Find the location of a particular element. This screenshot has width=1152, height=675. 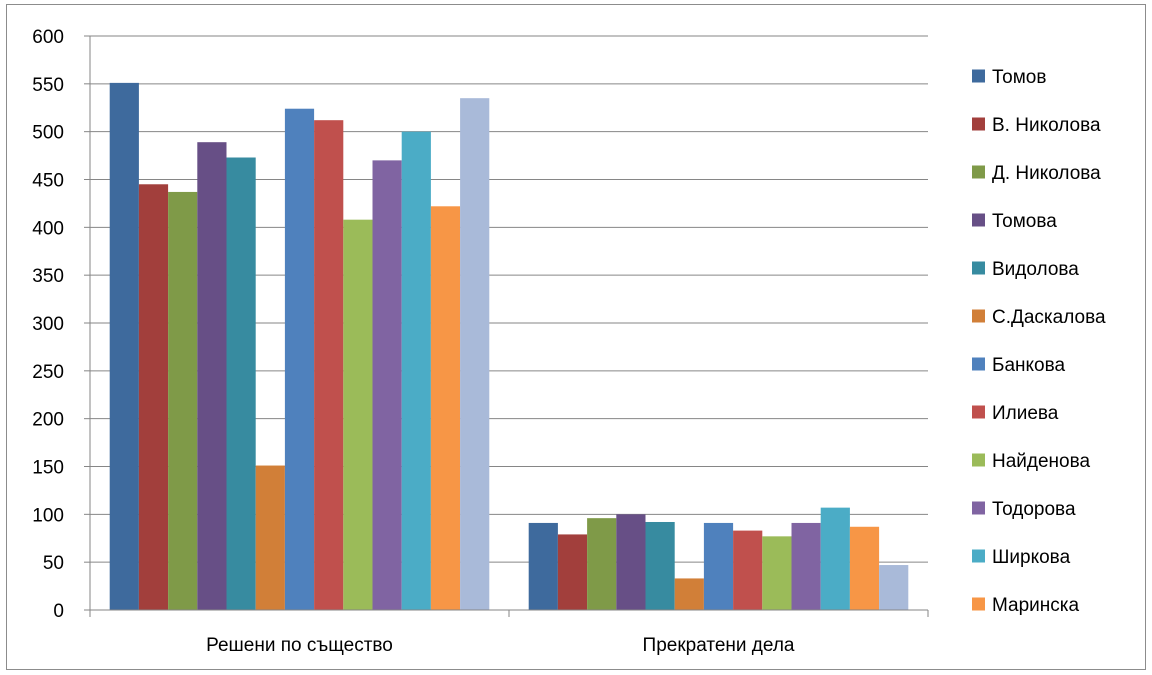

legend-label: Томов is located at coordinates (1019, 77).